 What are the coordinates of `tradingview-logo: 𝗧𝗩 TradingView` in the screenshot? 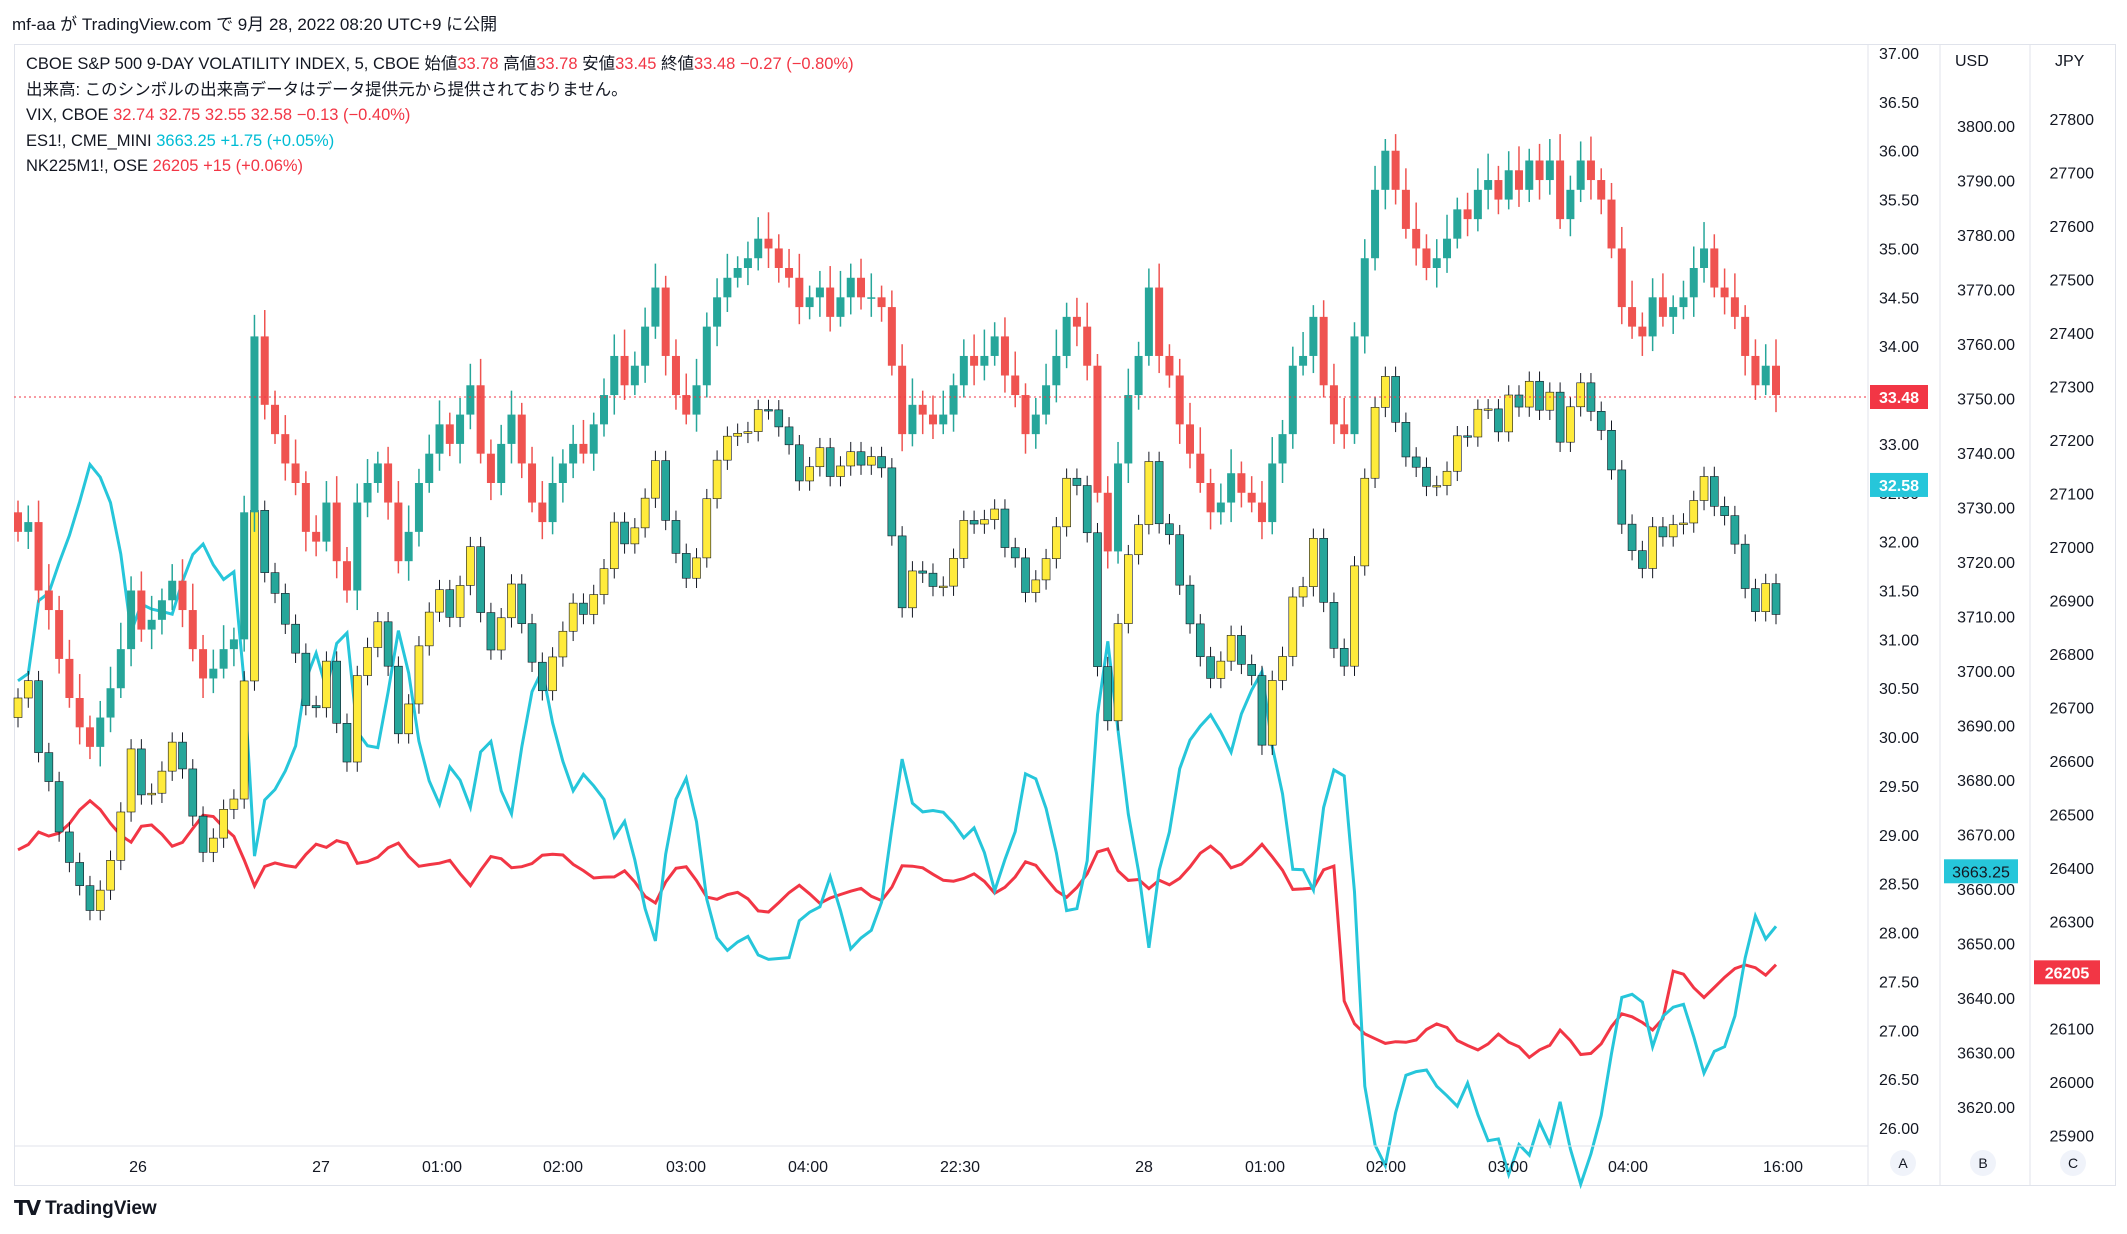 It's located at (85, 1208).